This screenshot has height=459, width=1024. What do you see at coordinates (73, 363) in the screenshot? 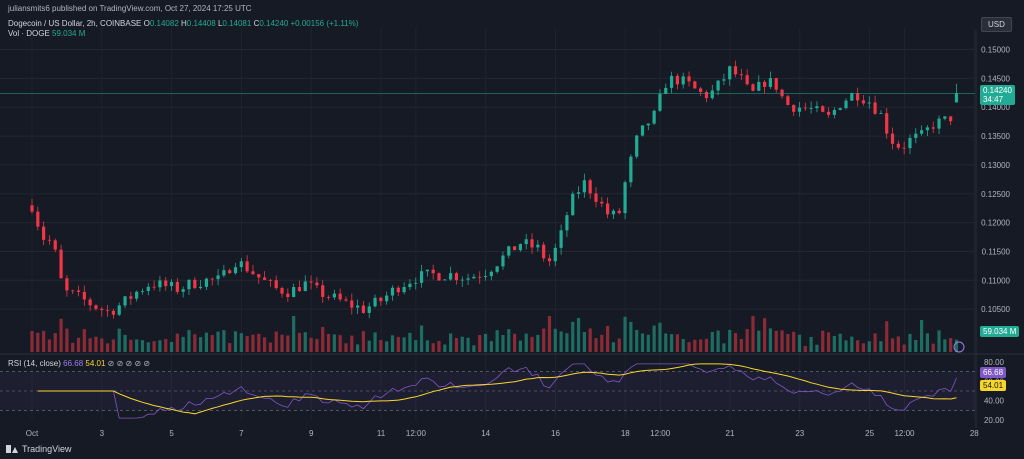
I see `rsi-value: 66.68` at bounding box center [73, 363].